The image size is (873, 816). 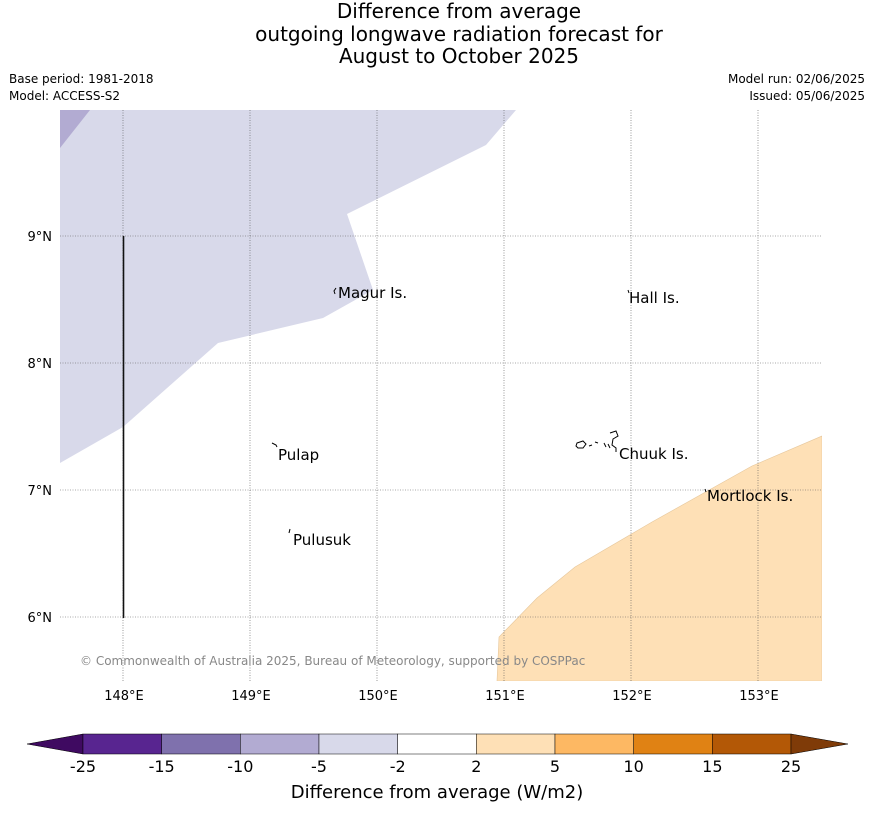 What do you see at coordinates (654, 298) in the screenshot?
I see `label-hall: Hall Is.` at bounding box center [654, 298].